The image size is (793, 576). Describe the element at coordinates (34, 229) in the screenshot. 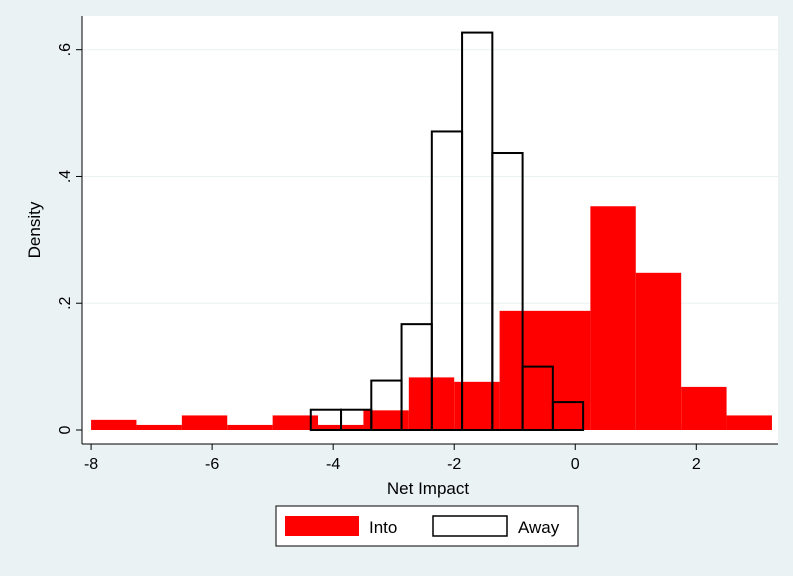

I see `y-axis-label: Density` at that location.